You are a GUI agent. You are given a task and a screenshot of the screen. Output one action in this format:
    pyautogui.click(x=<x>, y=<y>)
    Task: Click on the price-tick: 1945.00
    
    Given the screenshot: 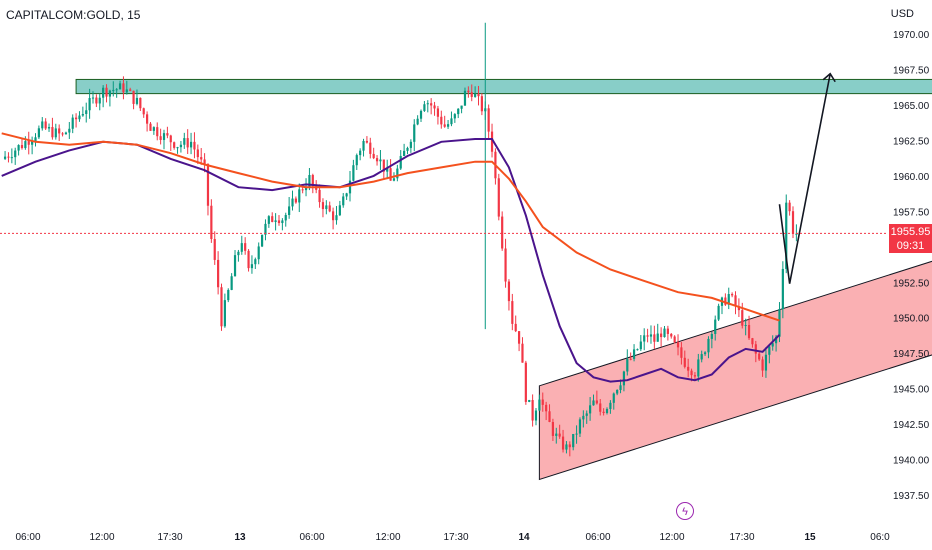 What is the action you would take?
    pyautogui.click(x=911, y=390)
    